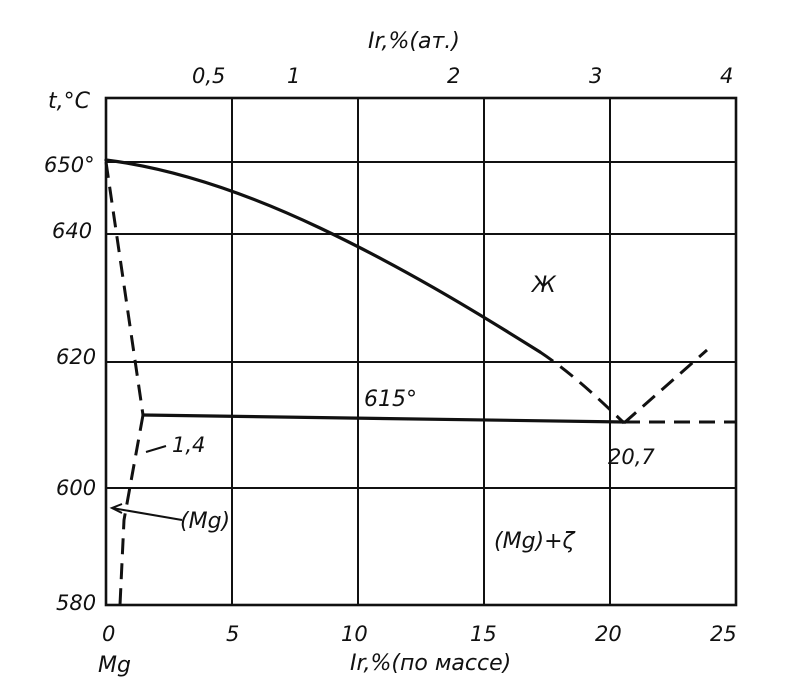 This screenshot has height=700, width=803. I want to click on top-tick-label: 3, so click(595, 76).